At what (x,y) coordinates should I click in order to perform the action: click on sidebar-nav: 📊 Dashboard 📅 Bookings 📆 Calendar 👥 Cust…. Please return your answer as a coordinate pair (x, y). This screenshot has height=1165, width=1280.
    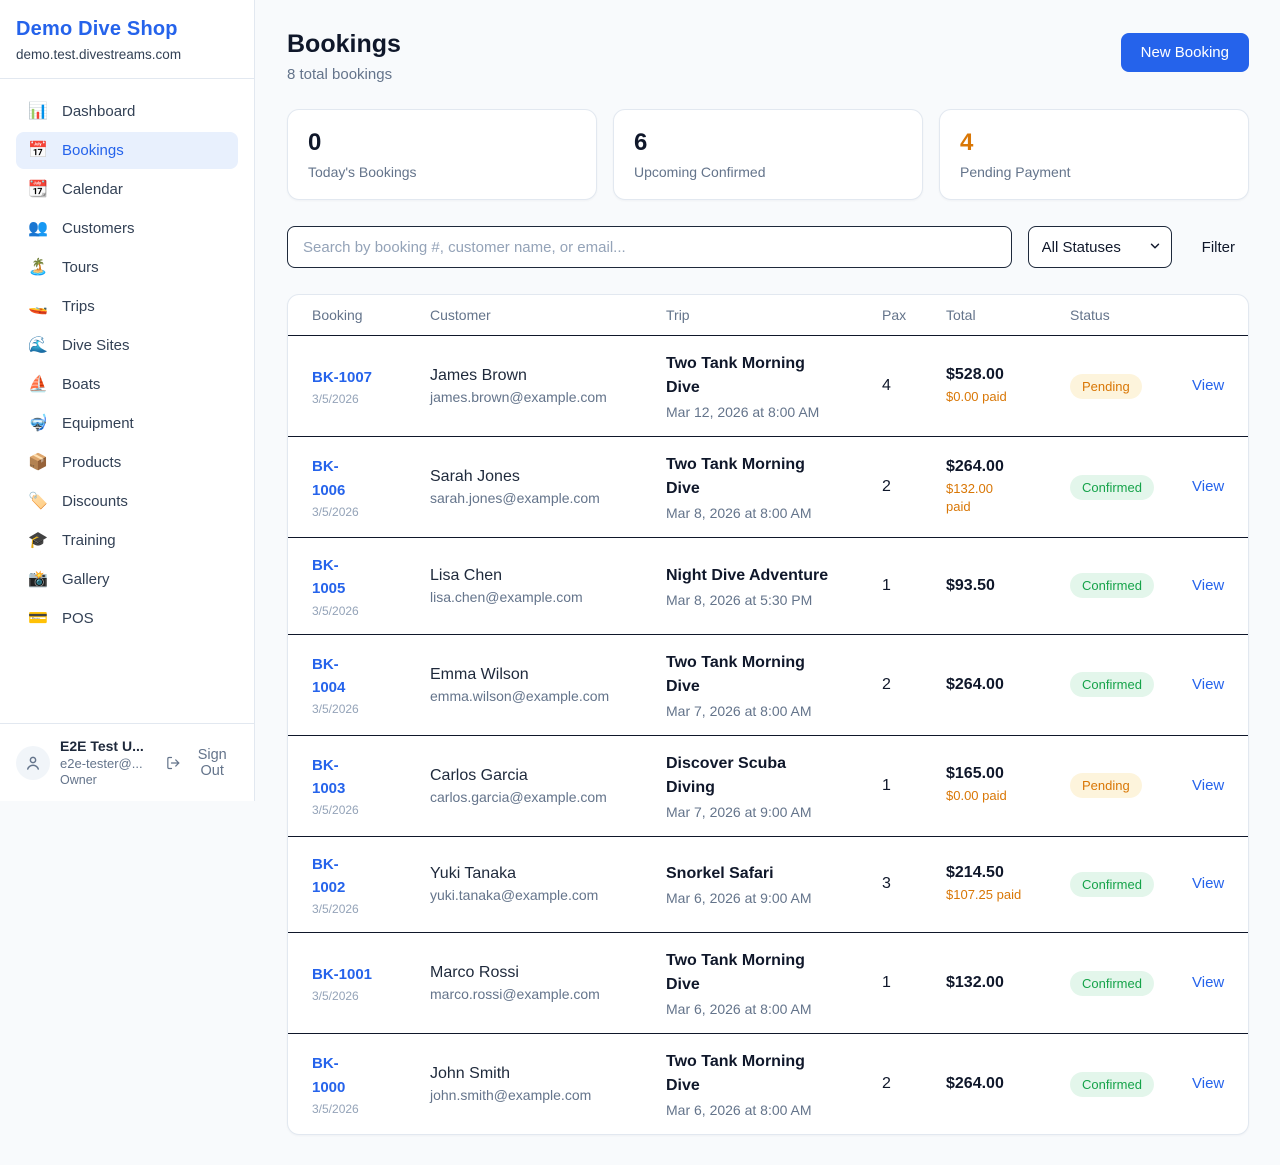
    Looking at the image, I should click on (127, 401).